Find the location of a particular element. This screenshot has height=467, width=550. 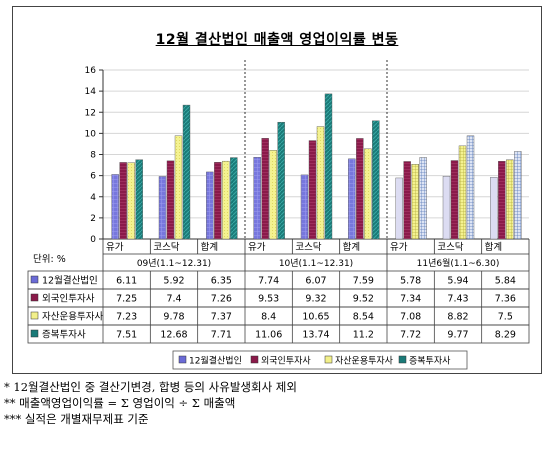

table-cell: 6.07 is located at coordinates (315, 281).